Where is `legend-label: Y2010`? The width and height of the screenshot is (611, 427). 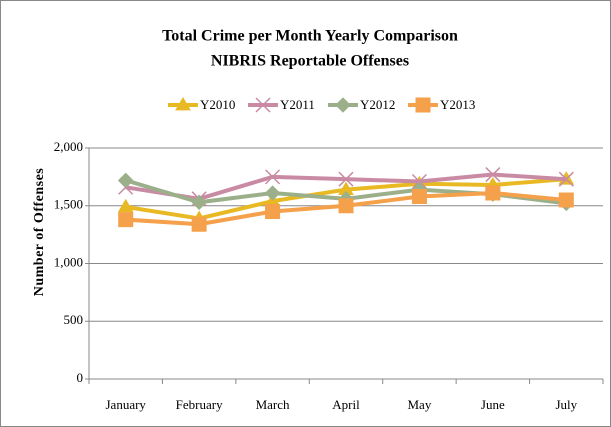 legend-label: Y2010 is located at coordinates (217, 104).